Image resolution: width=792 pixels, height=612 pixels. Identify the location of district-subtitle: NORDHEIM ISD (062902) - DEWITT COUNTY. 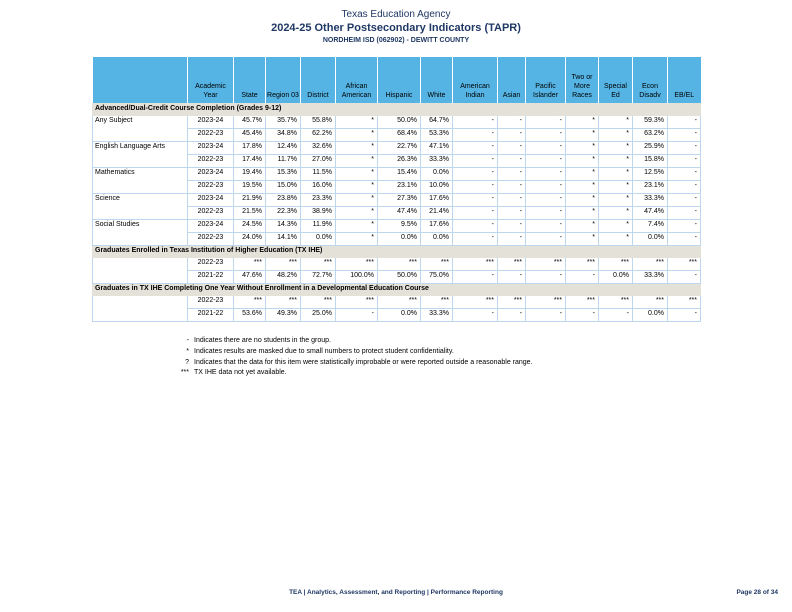
(396, 40).